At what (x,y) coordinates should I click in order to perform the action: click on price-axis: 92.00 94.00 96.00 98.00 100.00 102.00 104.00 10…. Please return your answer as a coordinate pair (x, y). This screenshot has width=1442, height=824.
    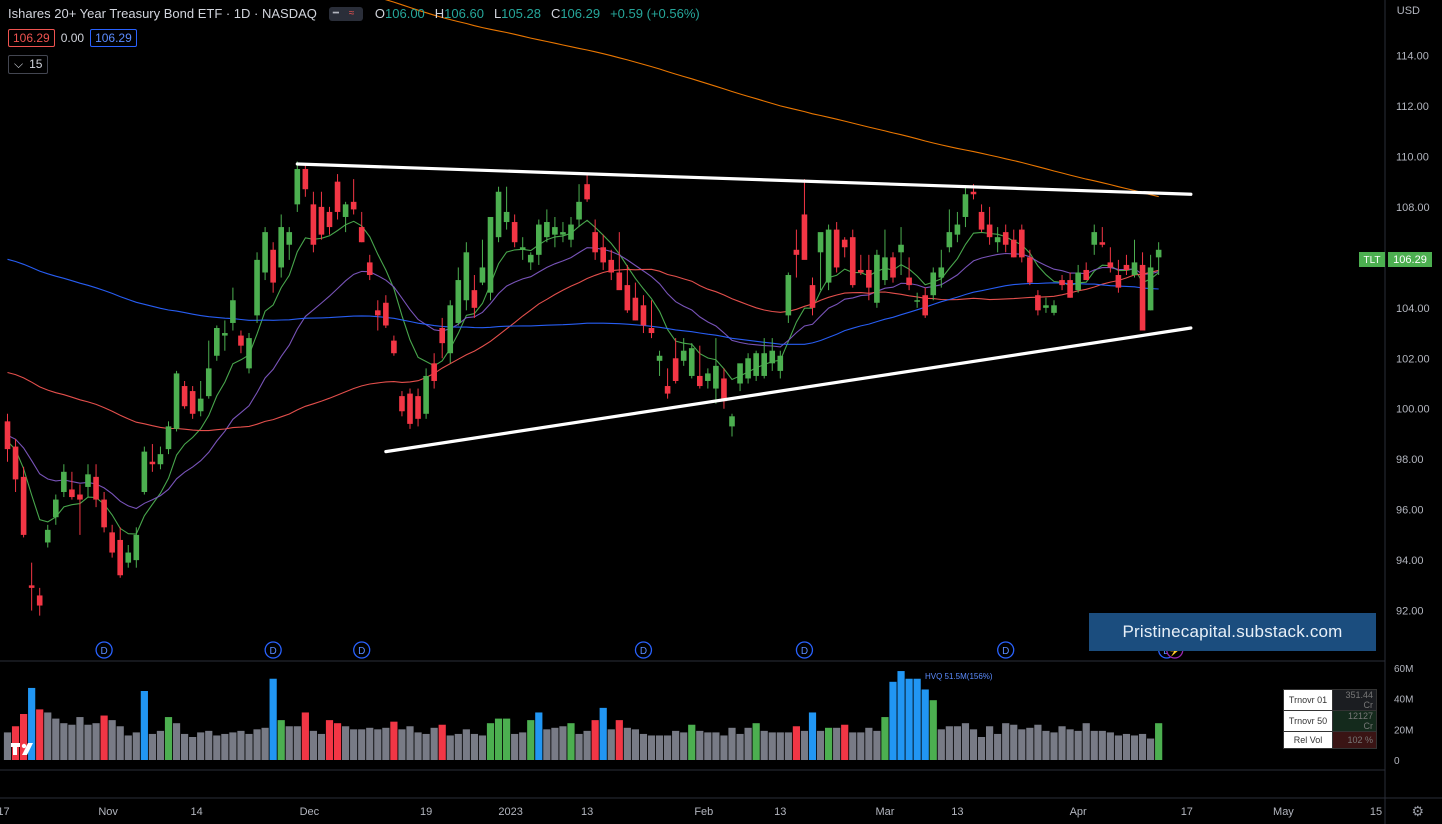
    Looking at the image, I should click on (1412, 409).